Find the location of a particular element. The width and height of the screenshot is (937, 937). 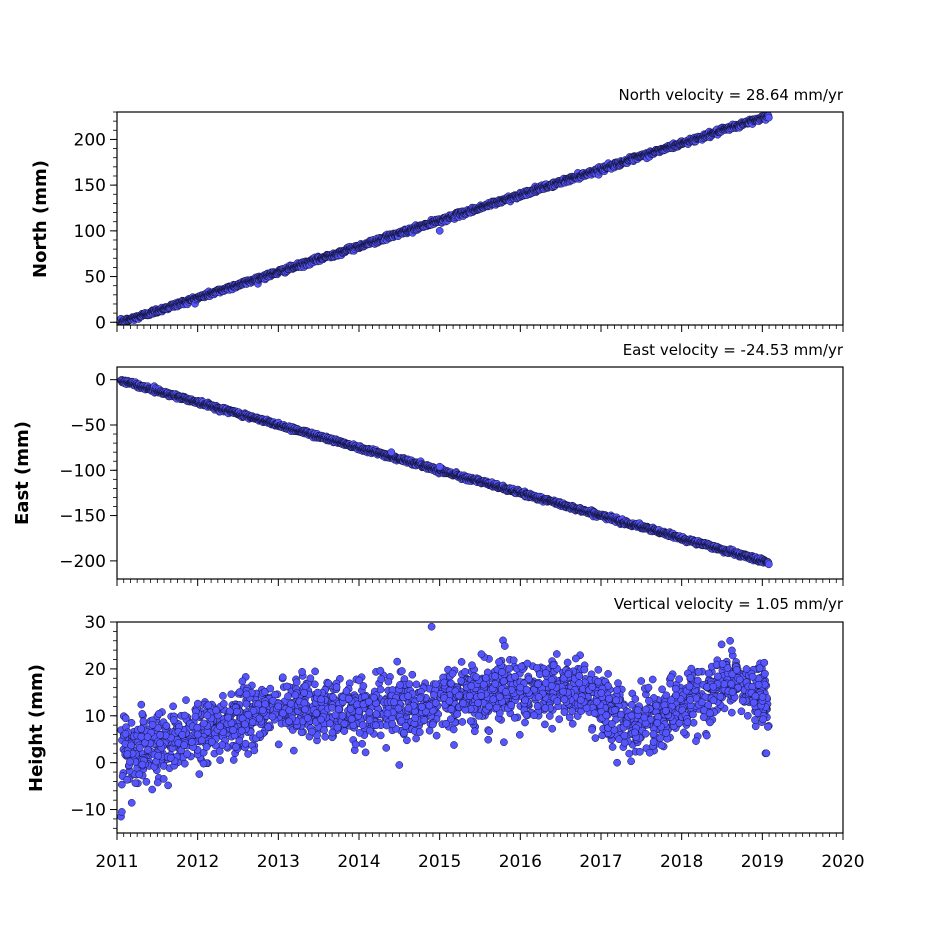

north-y-axis-label: North (mm) is located at coordinates (40, 219).